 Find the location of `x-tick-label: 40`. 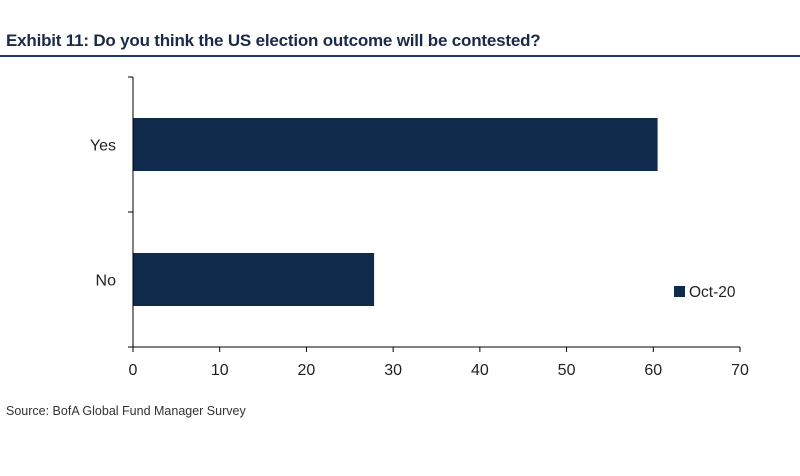

x-tick-label: 40 is located at coordinates (480, 370).